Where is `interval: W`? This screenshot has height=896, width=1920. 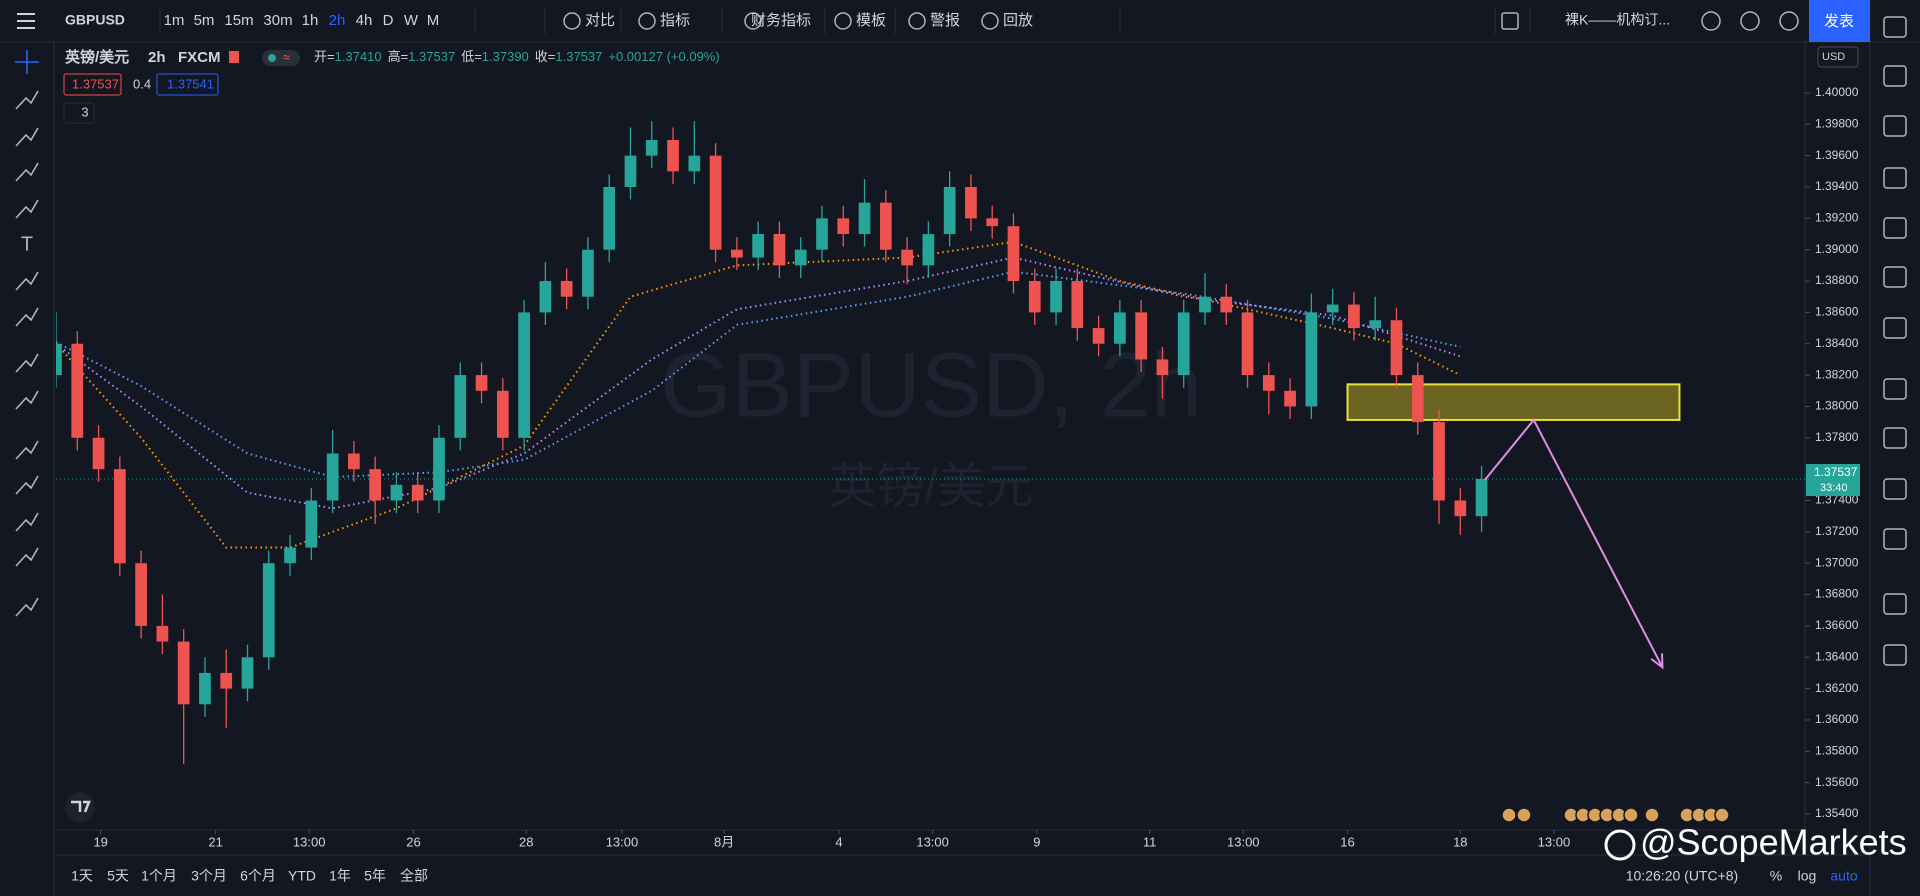 interval: W is located at coordinates (411, 20).